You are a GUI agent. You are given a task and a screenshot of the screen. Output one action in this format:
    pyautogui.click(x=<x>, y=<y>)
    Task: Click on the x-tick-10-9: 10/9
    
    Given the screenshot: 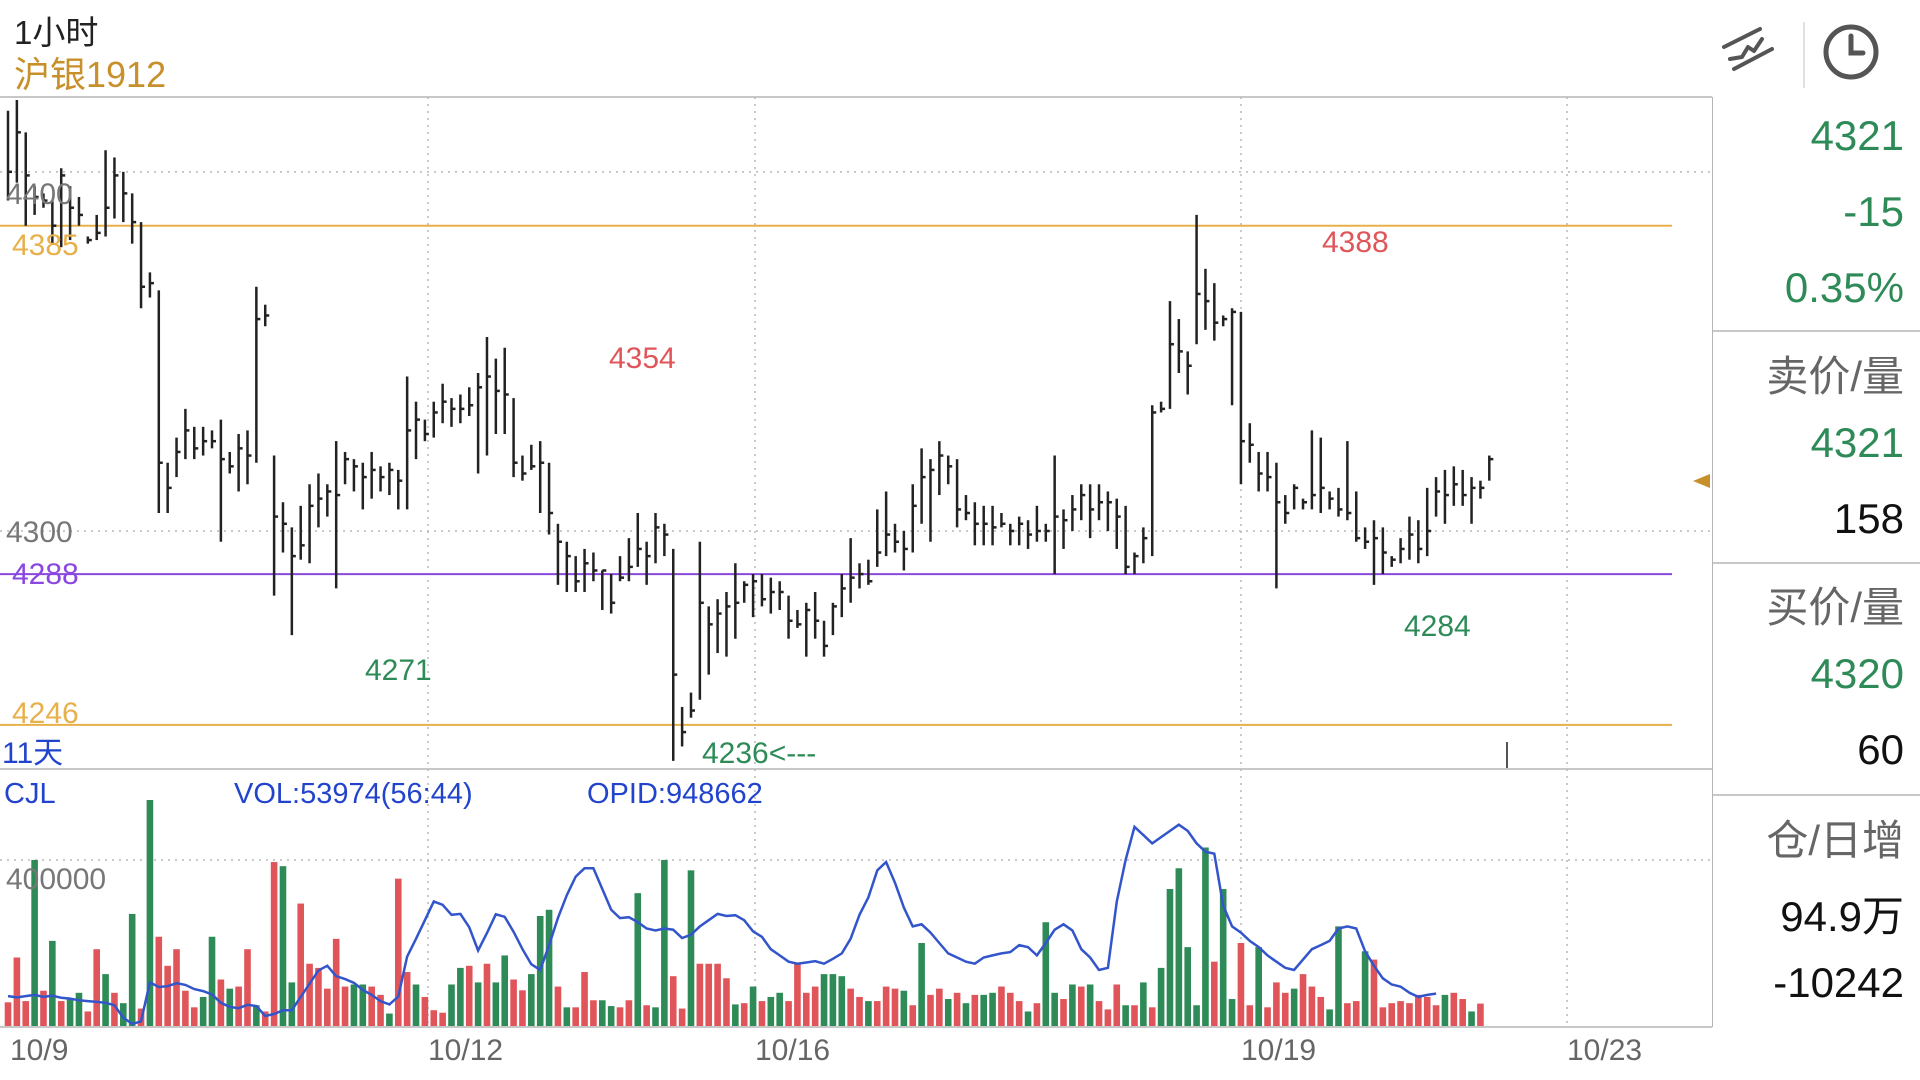 What is the action you would take?
    pyautogui.click(x=39, y=1050)
    